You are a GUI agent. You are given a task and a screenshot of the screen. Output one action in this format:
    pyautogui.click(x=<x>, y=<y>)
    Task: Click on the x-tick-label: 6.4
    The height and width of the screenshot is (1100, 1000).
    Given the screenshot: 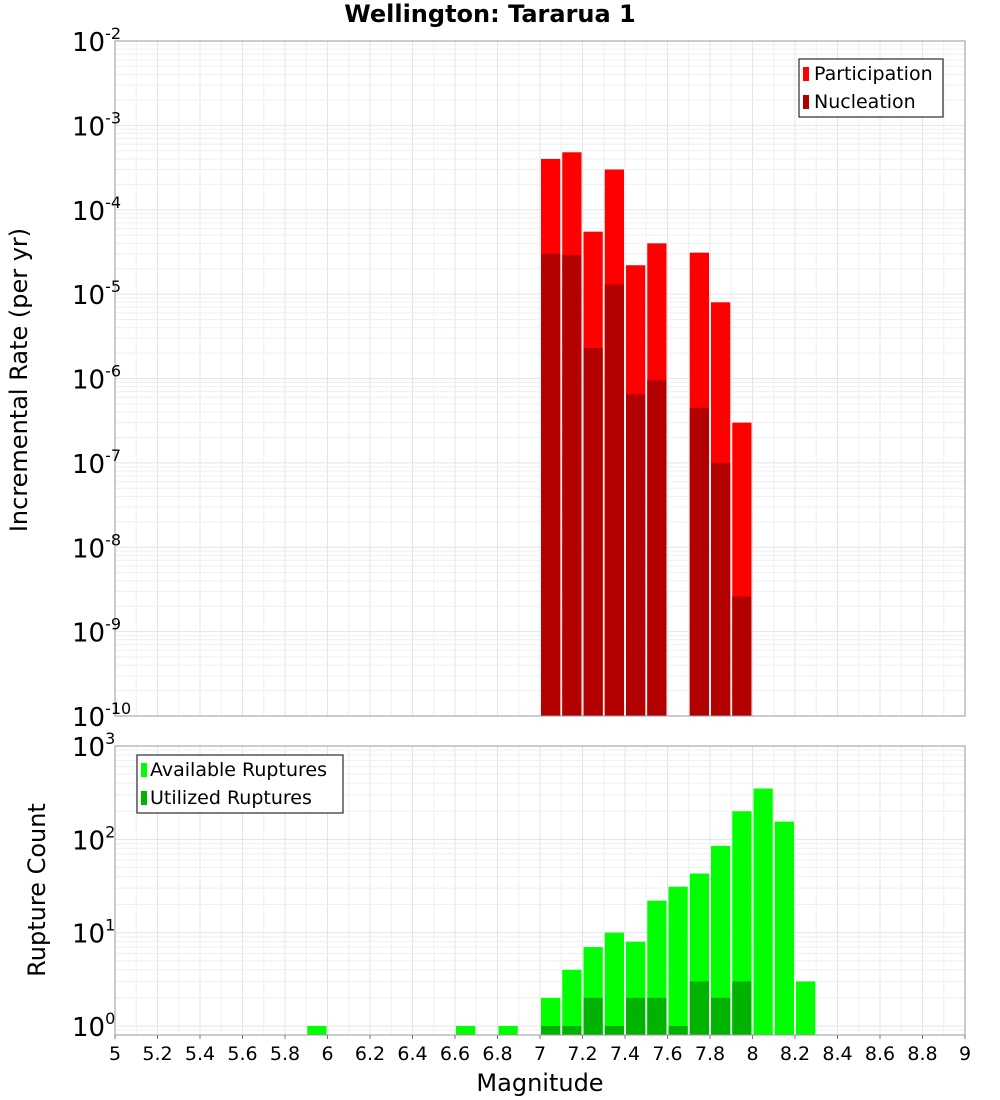 What is the action you would take?
    pyautogui.click(x=412, y=1054)
    